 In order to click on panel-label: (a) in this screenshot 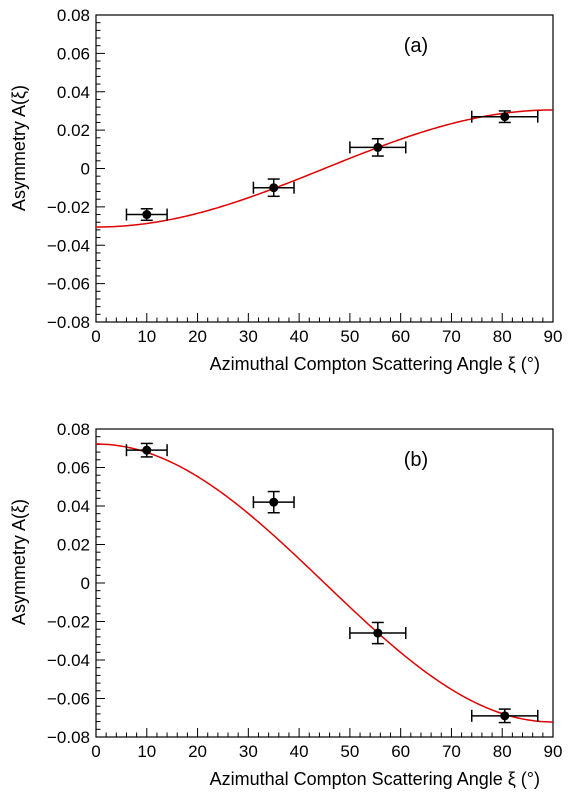, I will do `click(416, 46)`.